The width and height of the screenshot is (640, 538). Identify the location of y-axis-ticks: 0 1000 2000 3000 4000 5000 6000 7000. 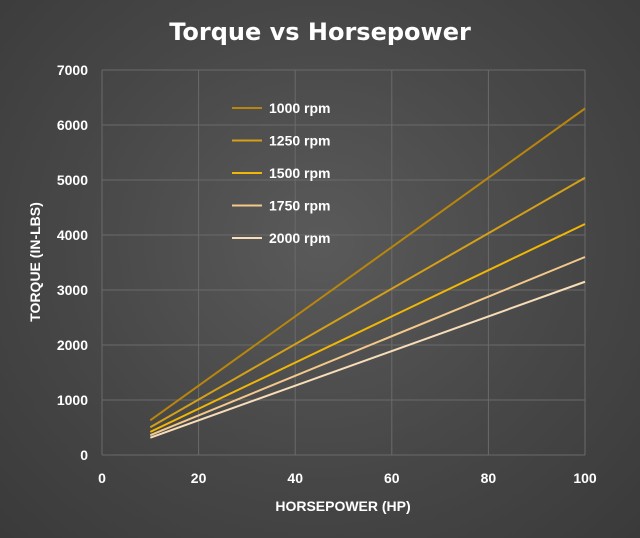
(72, 262).